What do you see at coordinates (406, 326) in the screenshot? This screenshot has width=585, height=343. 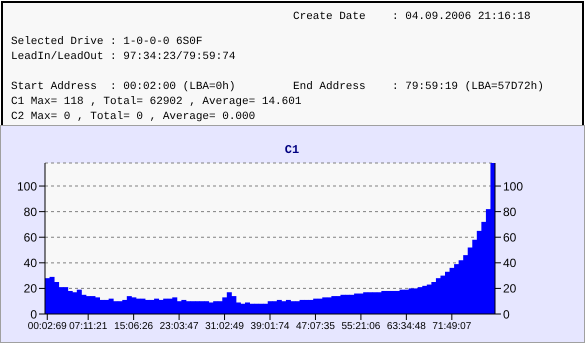 I see `x-tick-label: 63:34:48` at bounding box center [406, 326].